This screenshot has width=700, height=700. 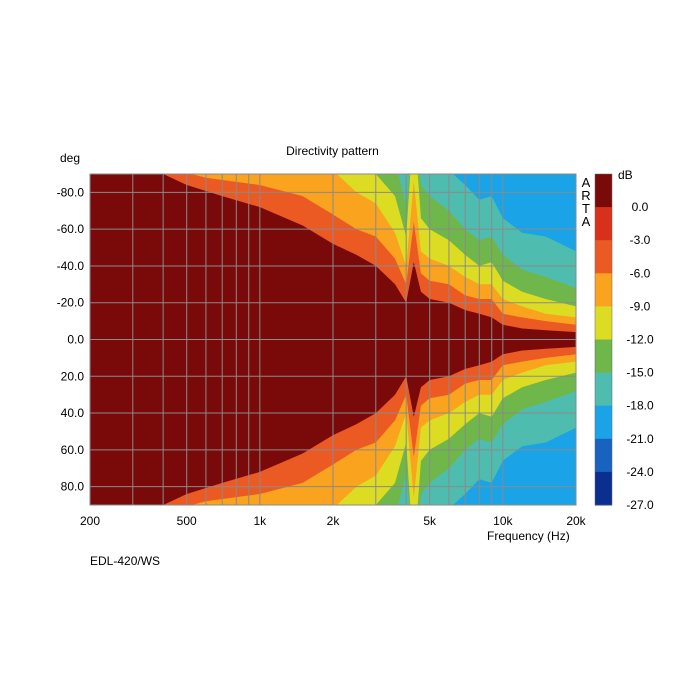 What do you see at coordinates (430, 521) in the screenshot?
I see `x-tick-label: 5k` at bounding box center [430, 521].